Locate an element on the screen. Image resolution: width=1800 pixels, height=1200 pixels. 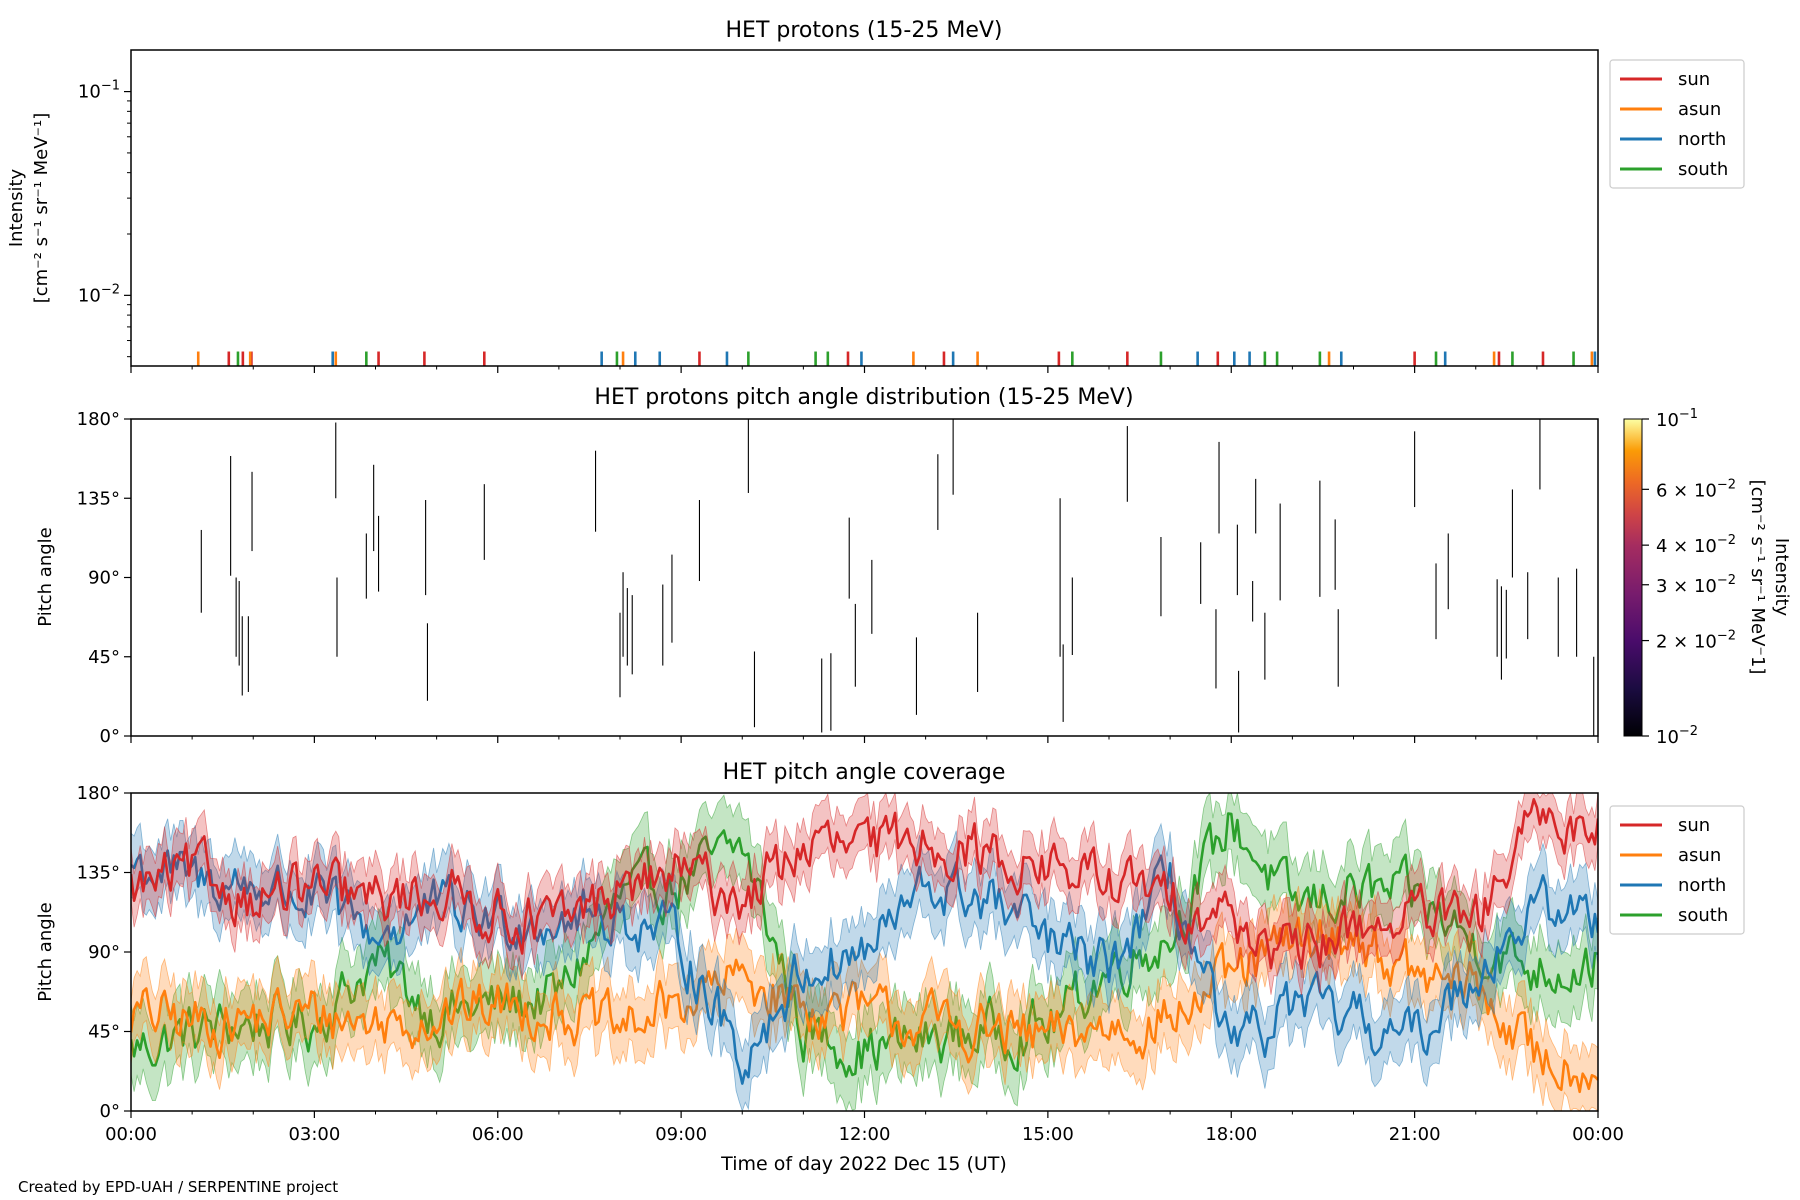
panel2-y-axis: 0° 45° 90° 135° 180° is located at coordinates (104, 578).